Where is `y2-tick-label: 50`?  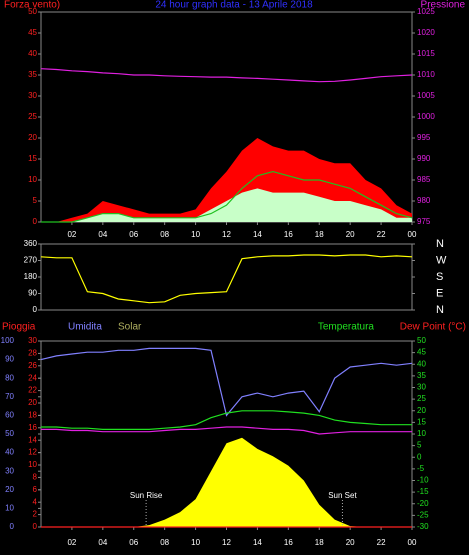
y2-tick-label: 50 is located at coordinates (421, 340).